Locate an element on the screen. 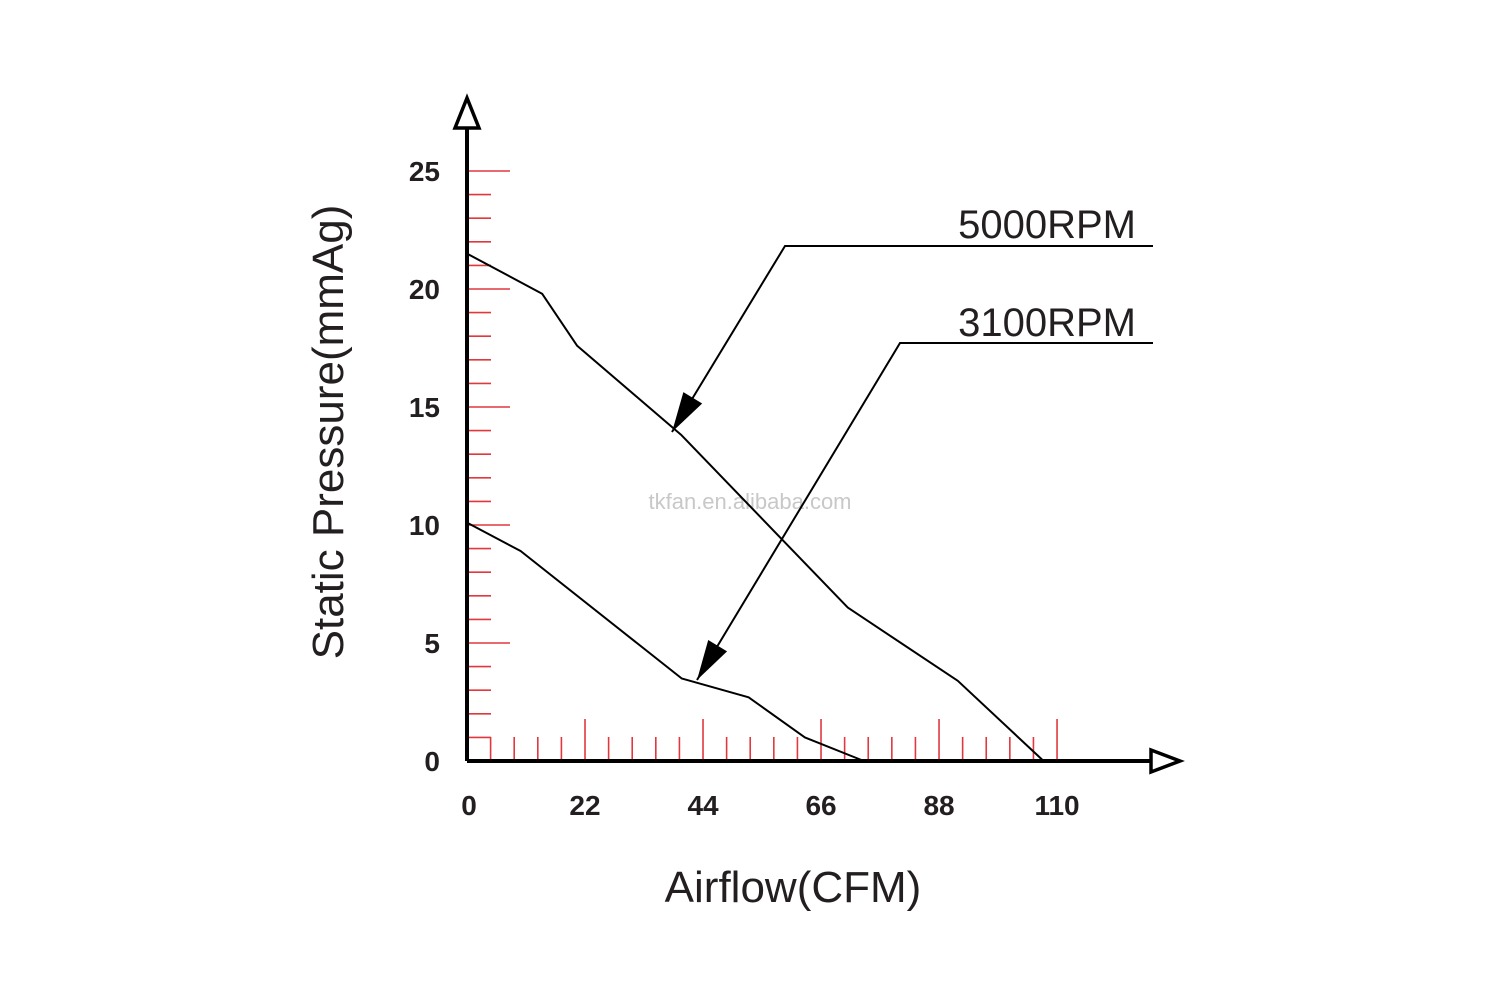 The height and width of the screenshot is (1000, 1500). x-tick-label: 22 is located at coordinates (584, 805).